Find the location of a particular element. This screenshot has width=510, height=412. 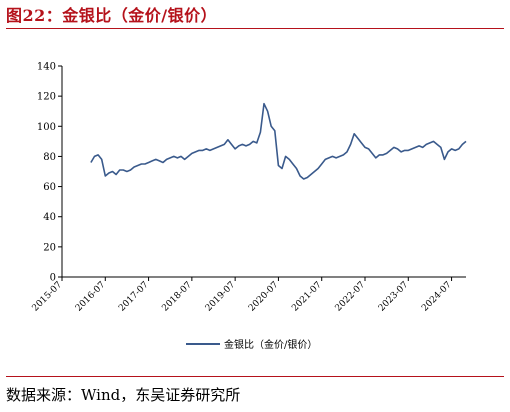

x-tick-label: 2023-07 is located at coordinates (394, 297).